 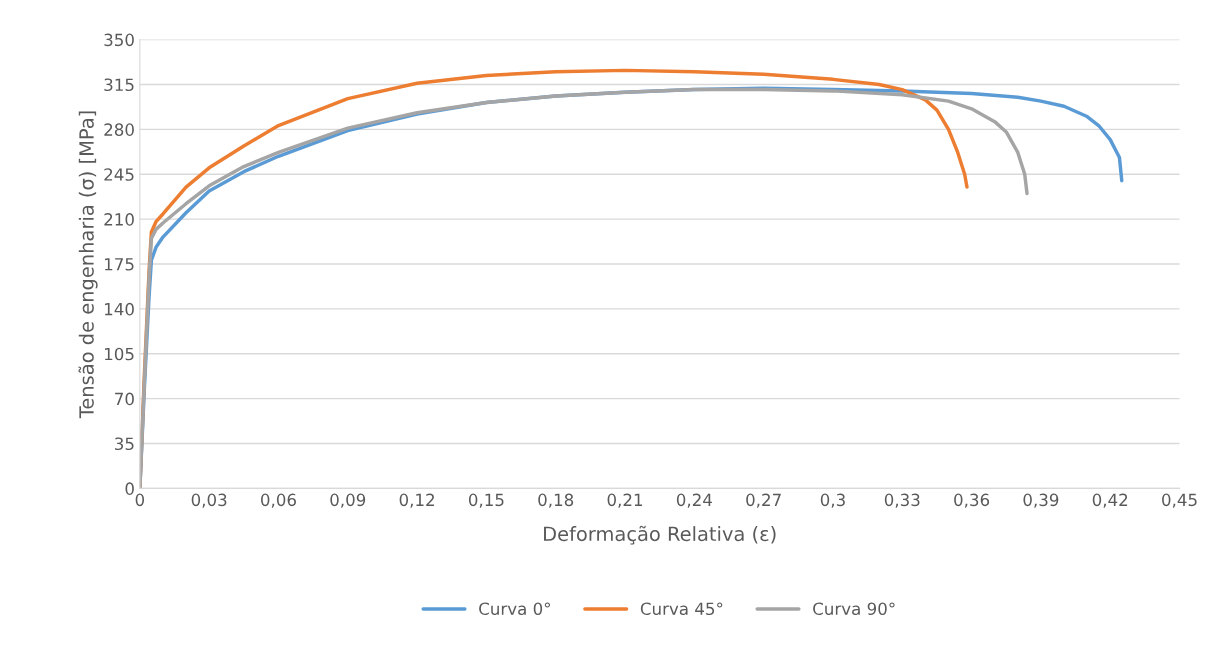 I want to click on x-tick-label: 0, so click(x=140, y=500).